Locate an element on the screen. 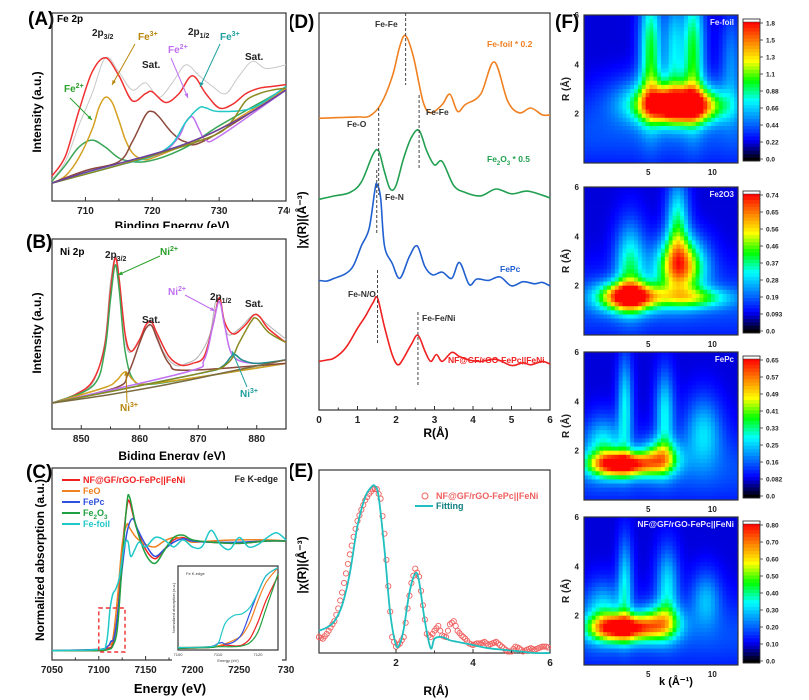 The height and width of the screenshot is (700, 809). panel-d-annotation: Fe-N is located at coordinates (394, 197).